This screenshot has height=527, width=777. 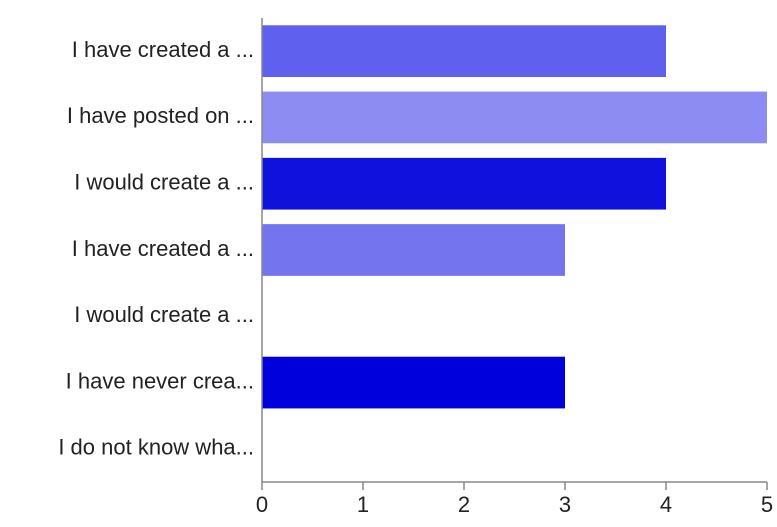 What do you see at coordinates (262, 504) in the screenshot?
I see `x-tick-label: 0` at bounding box center [262, 504].